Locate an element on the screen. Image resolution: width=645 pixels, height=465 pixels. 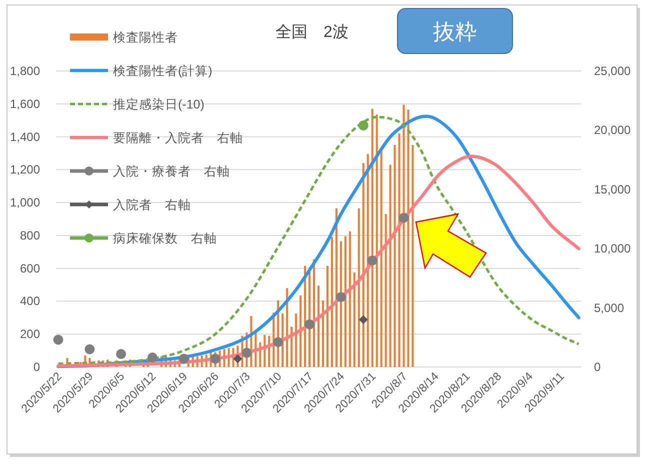
y2-tick-label: 15,000 is located at coordinates (613, 189).